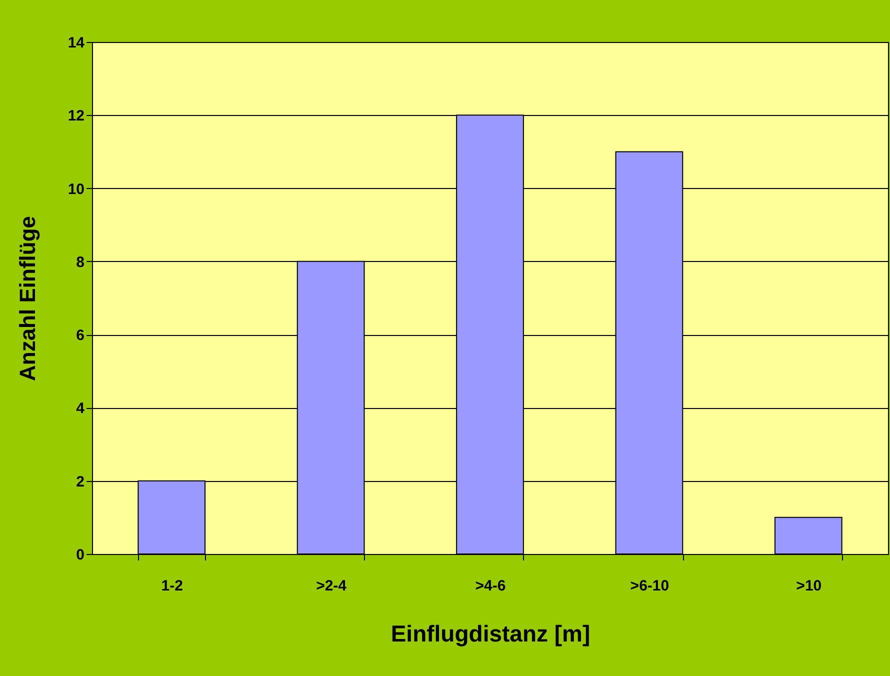 Image resolution: width=890 pixels, height=676 pixels. What do you see at coordinates (80, 262) in the screenshot?
I see `y-tick-label: 8` at bounding box center [80, 262].